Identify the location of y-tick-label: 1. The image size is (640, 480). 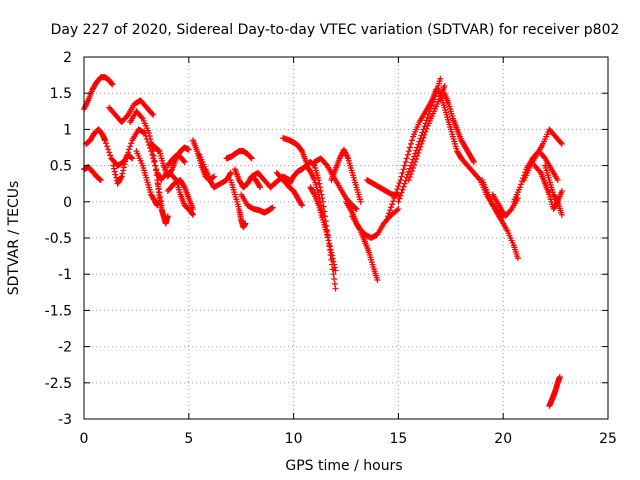
(67, 130).